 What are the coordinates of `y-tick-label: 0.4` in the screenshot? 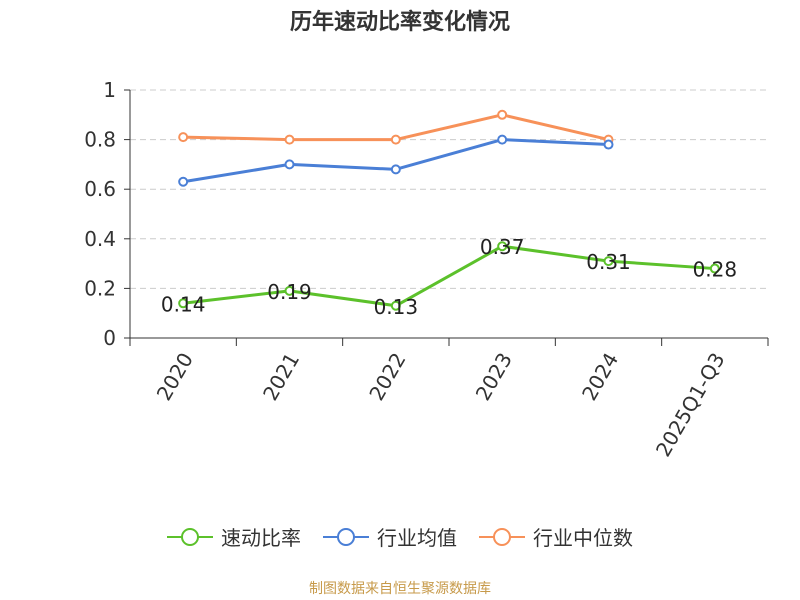 It's located at (100, 239).